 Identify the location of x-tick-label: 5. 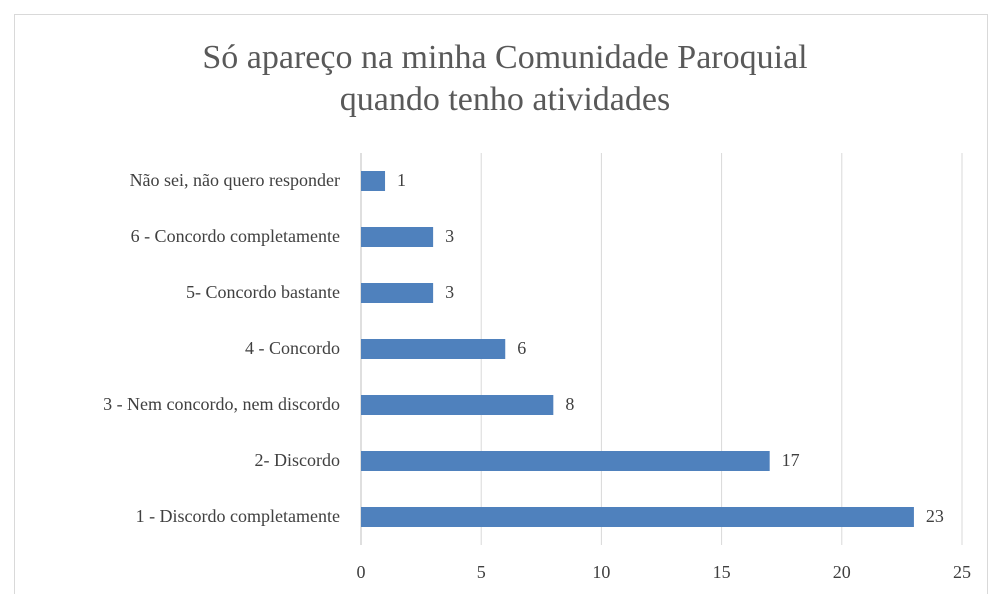
(481, 572).